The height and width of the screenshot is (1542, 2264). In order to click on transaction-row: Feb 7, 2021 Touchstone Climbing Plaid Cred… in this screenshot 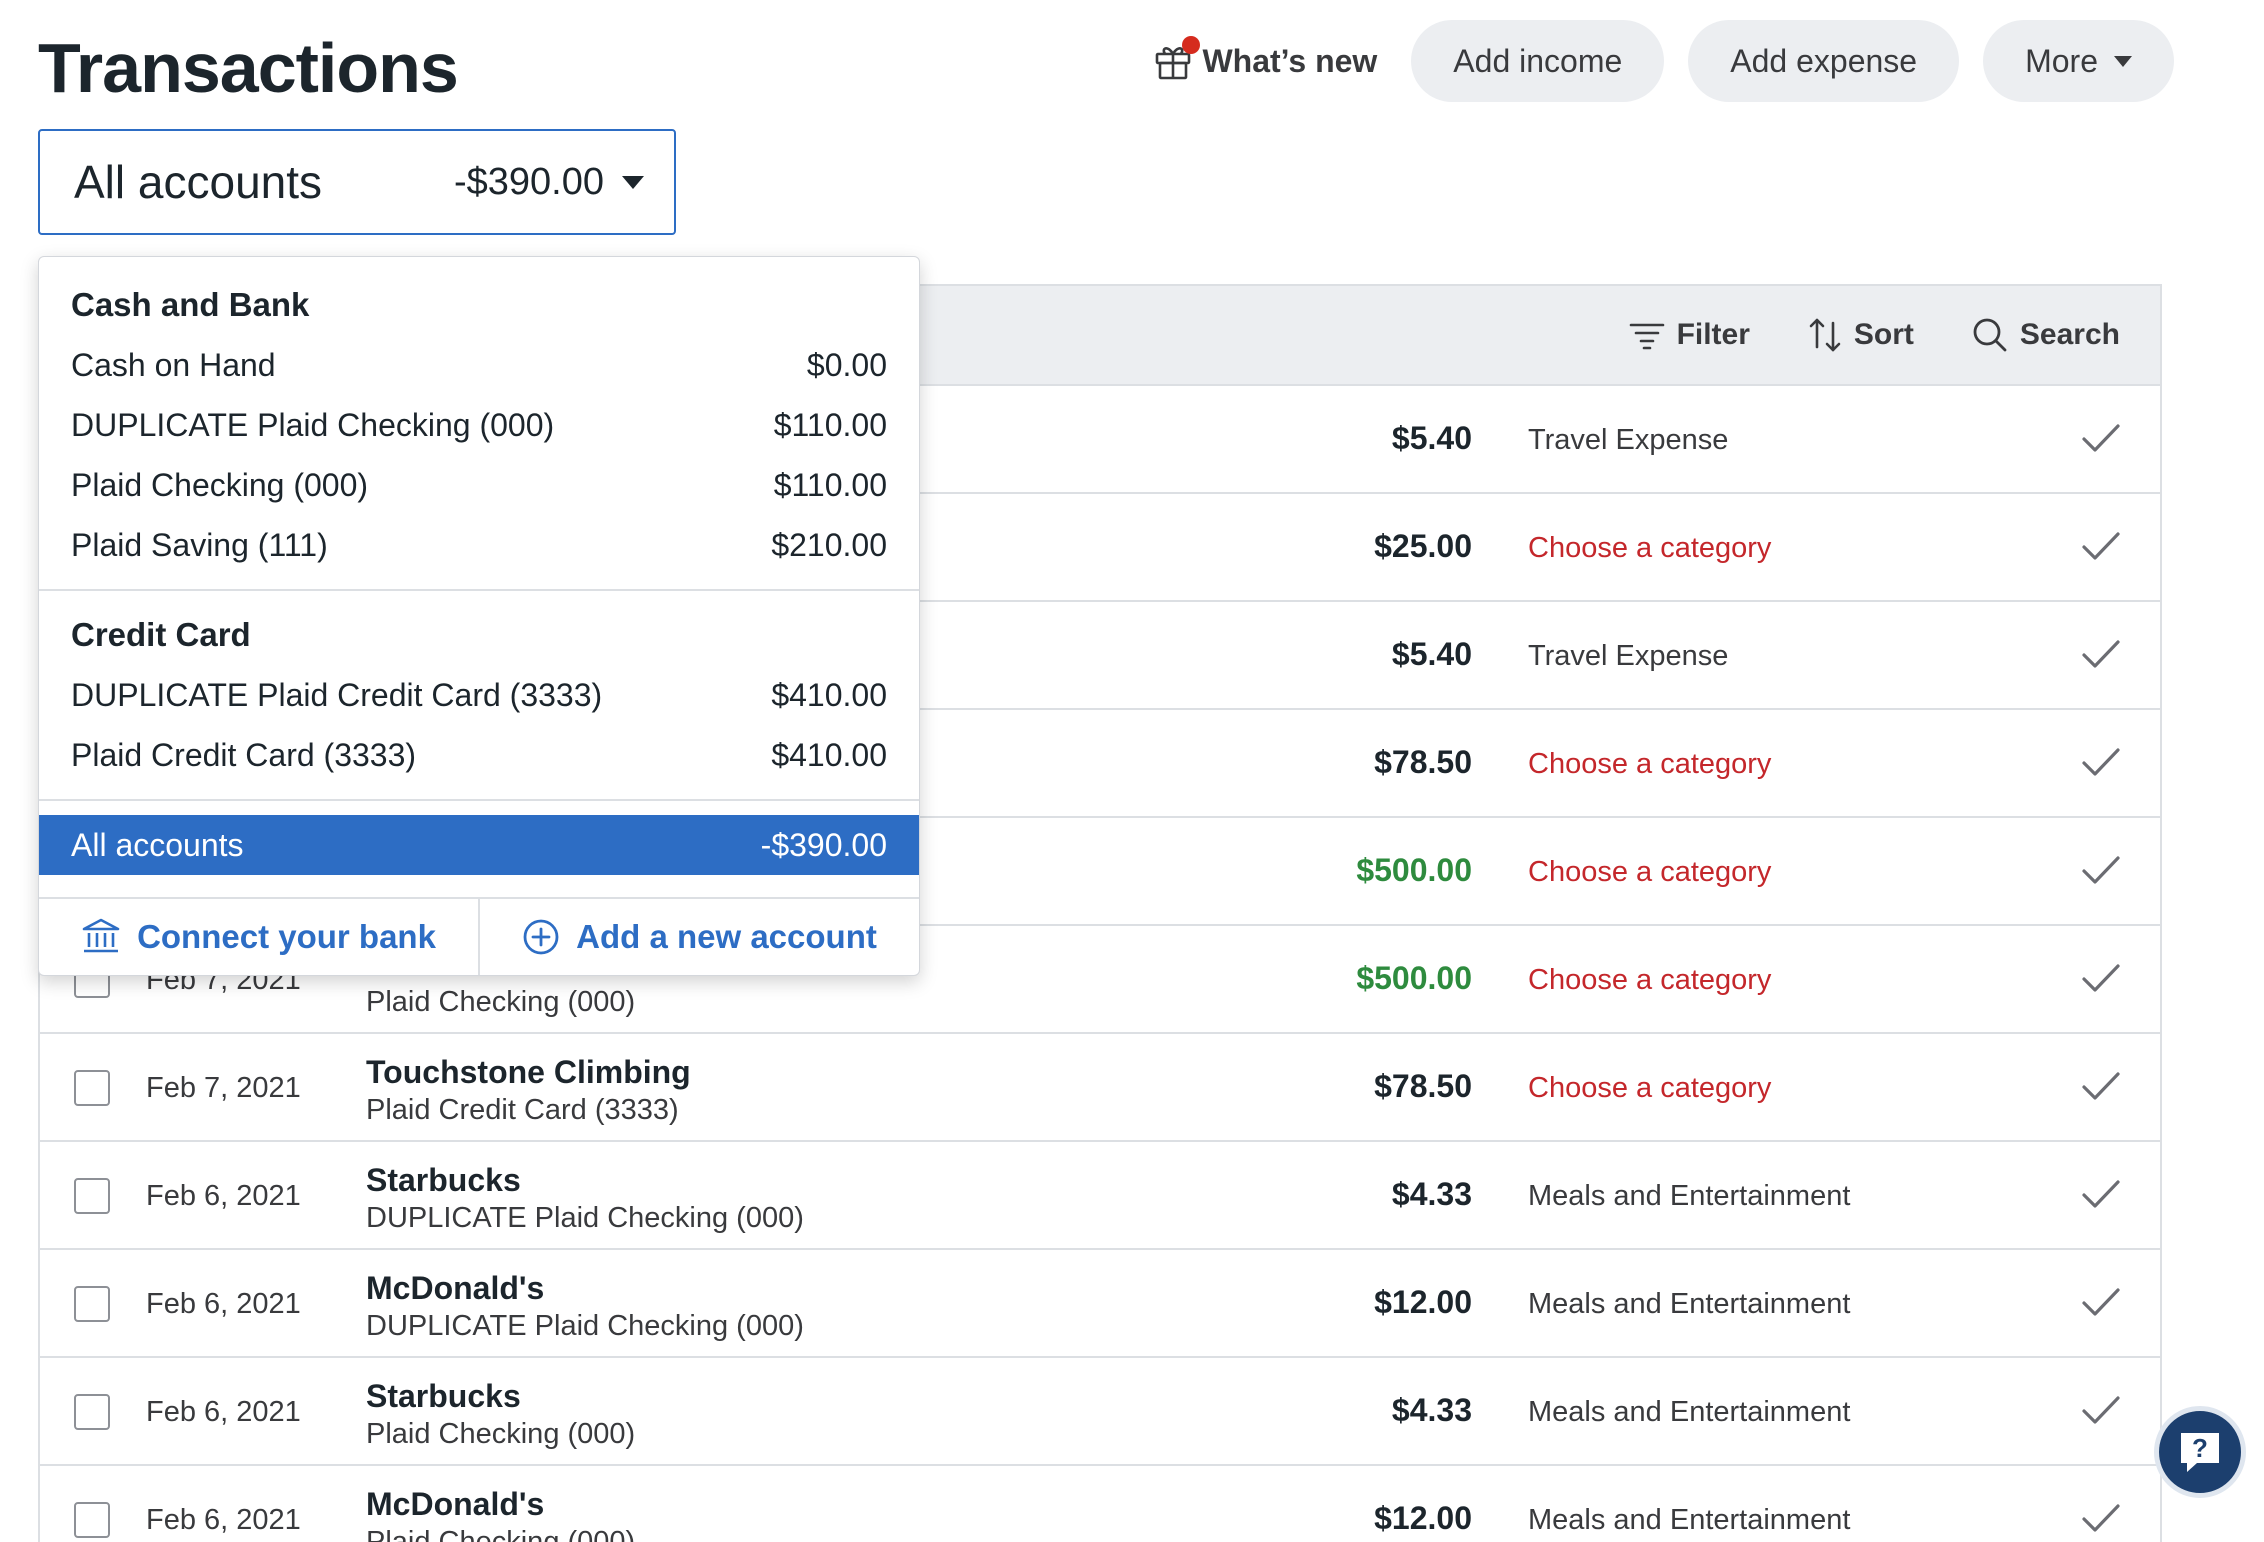, I will do `click(1100, 1088)`.